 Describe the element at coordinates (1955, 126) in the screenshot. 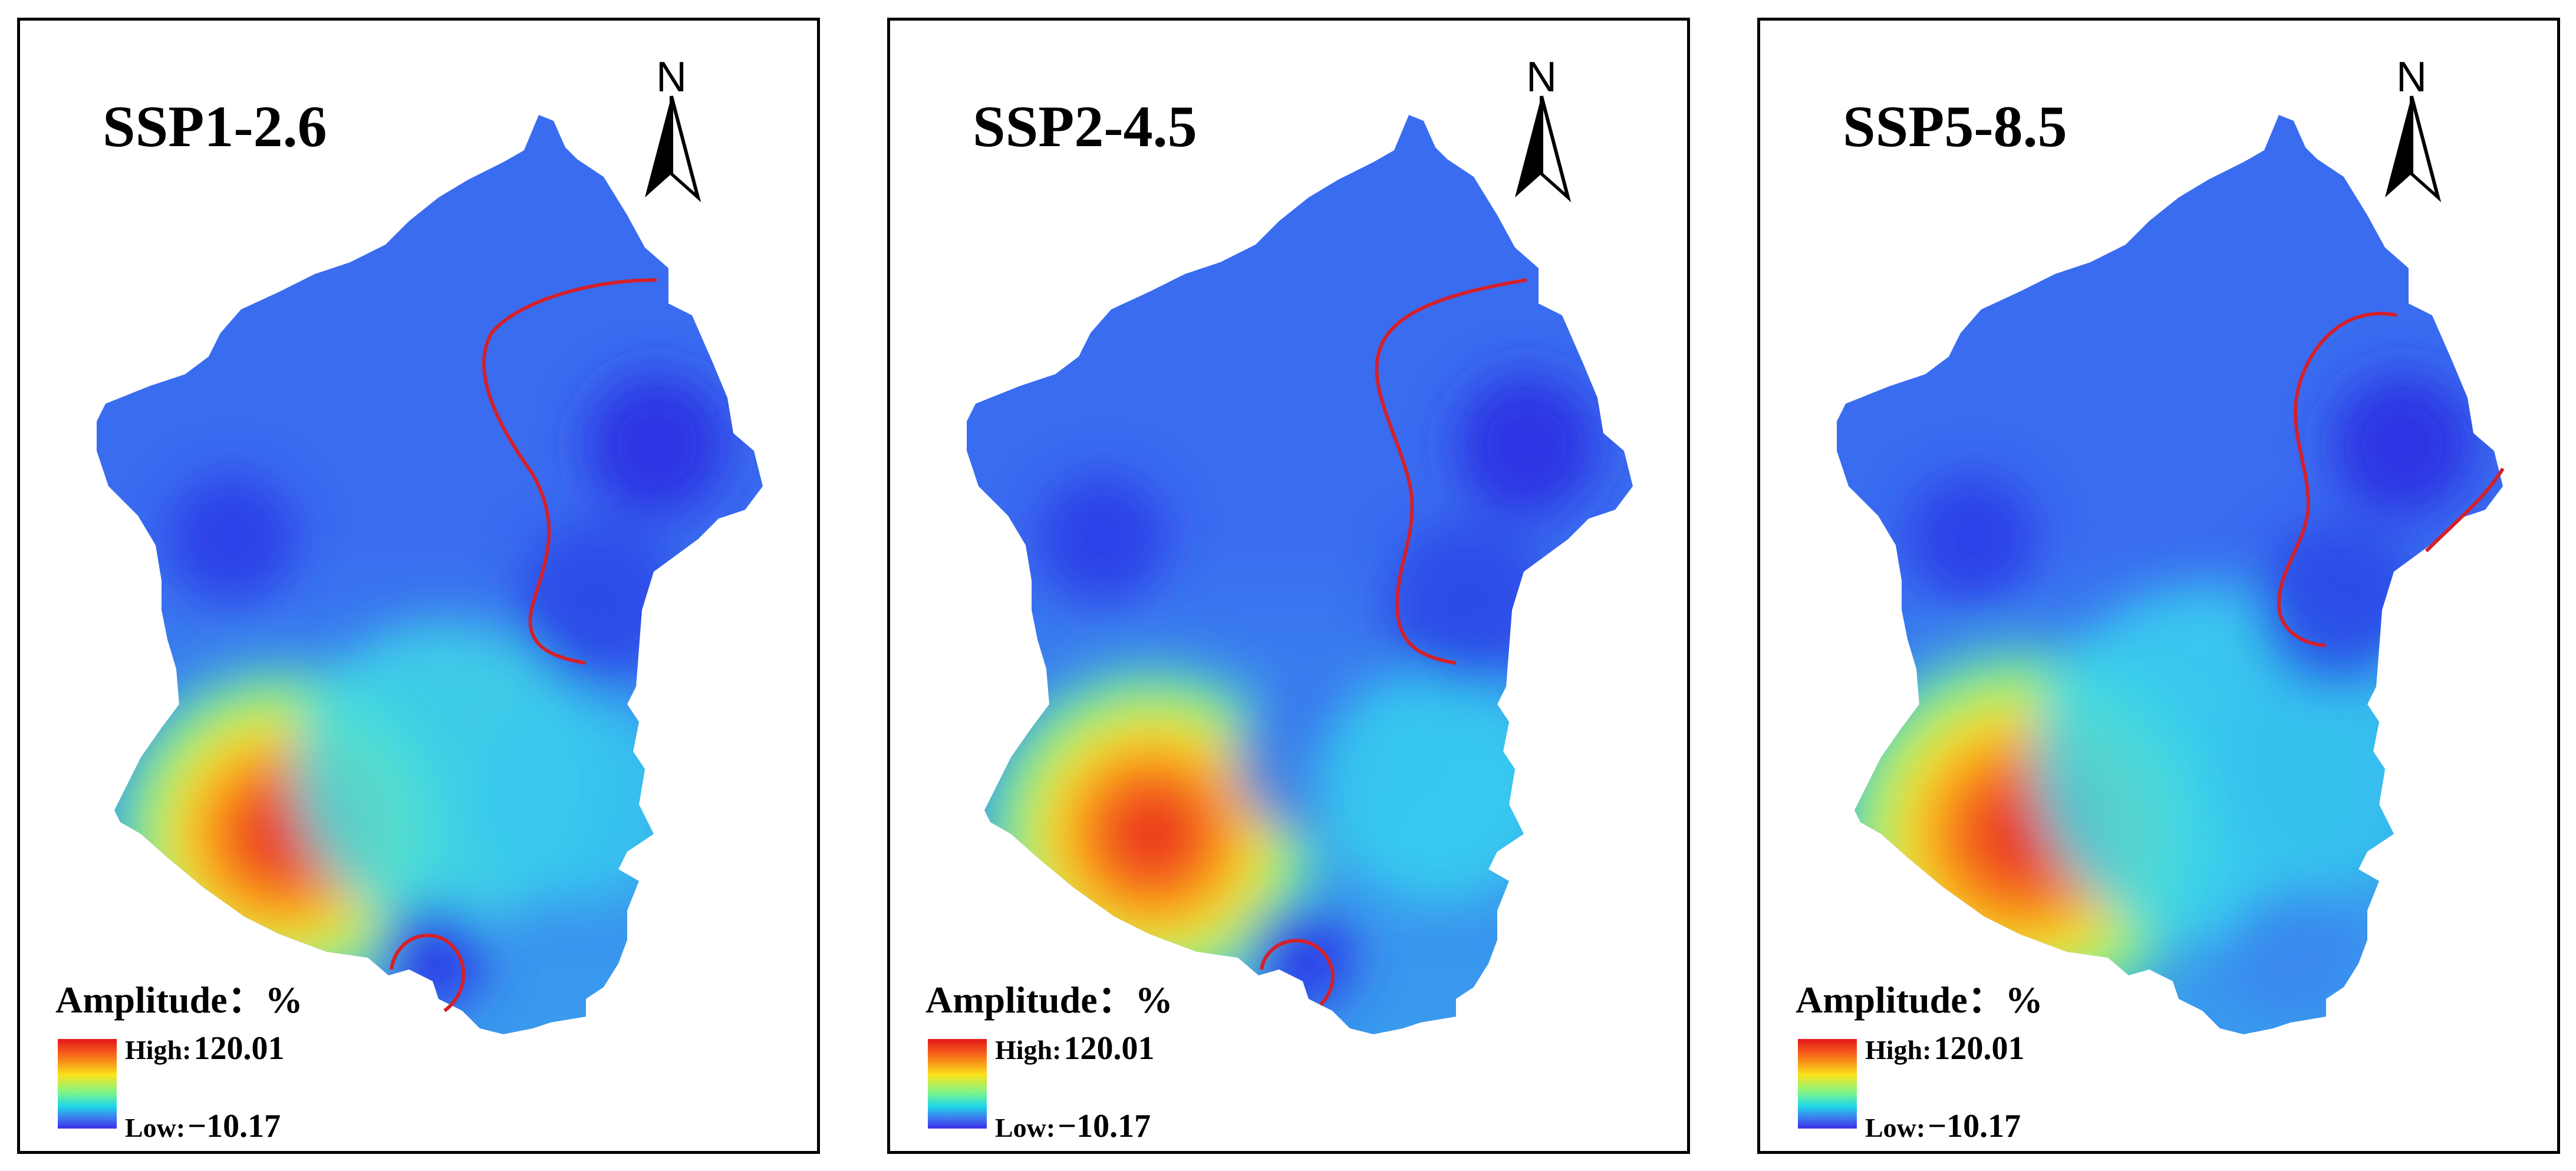

I see `scenario-title: SSP5-8.5` at that location.